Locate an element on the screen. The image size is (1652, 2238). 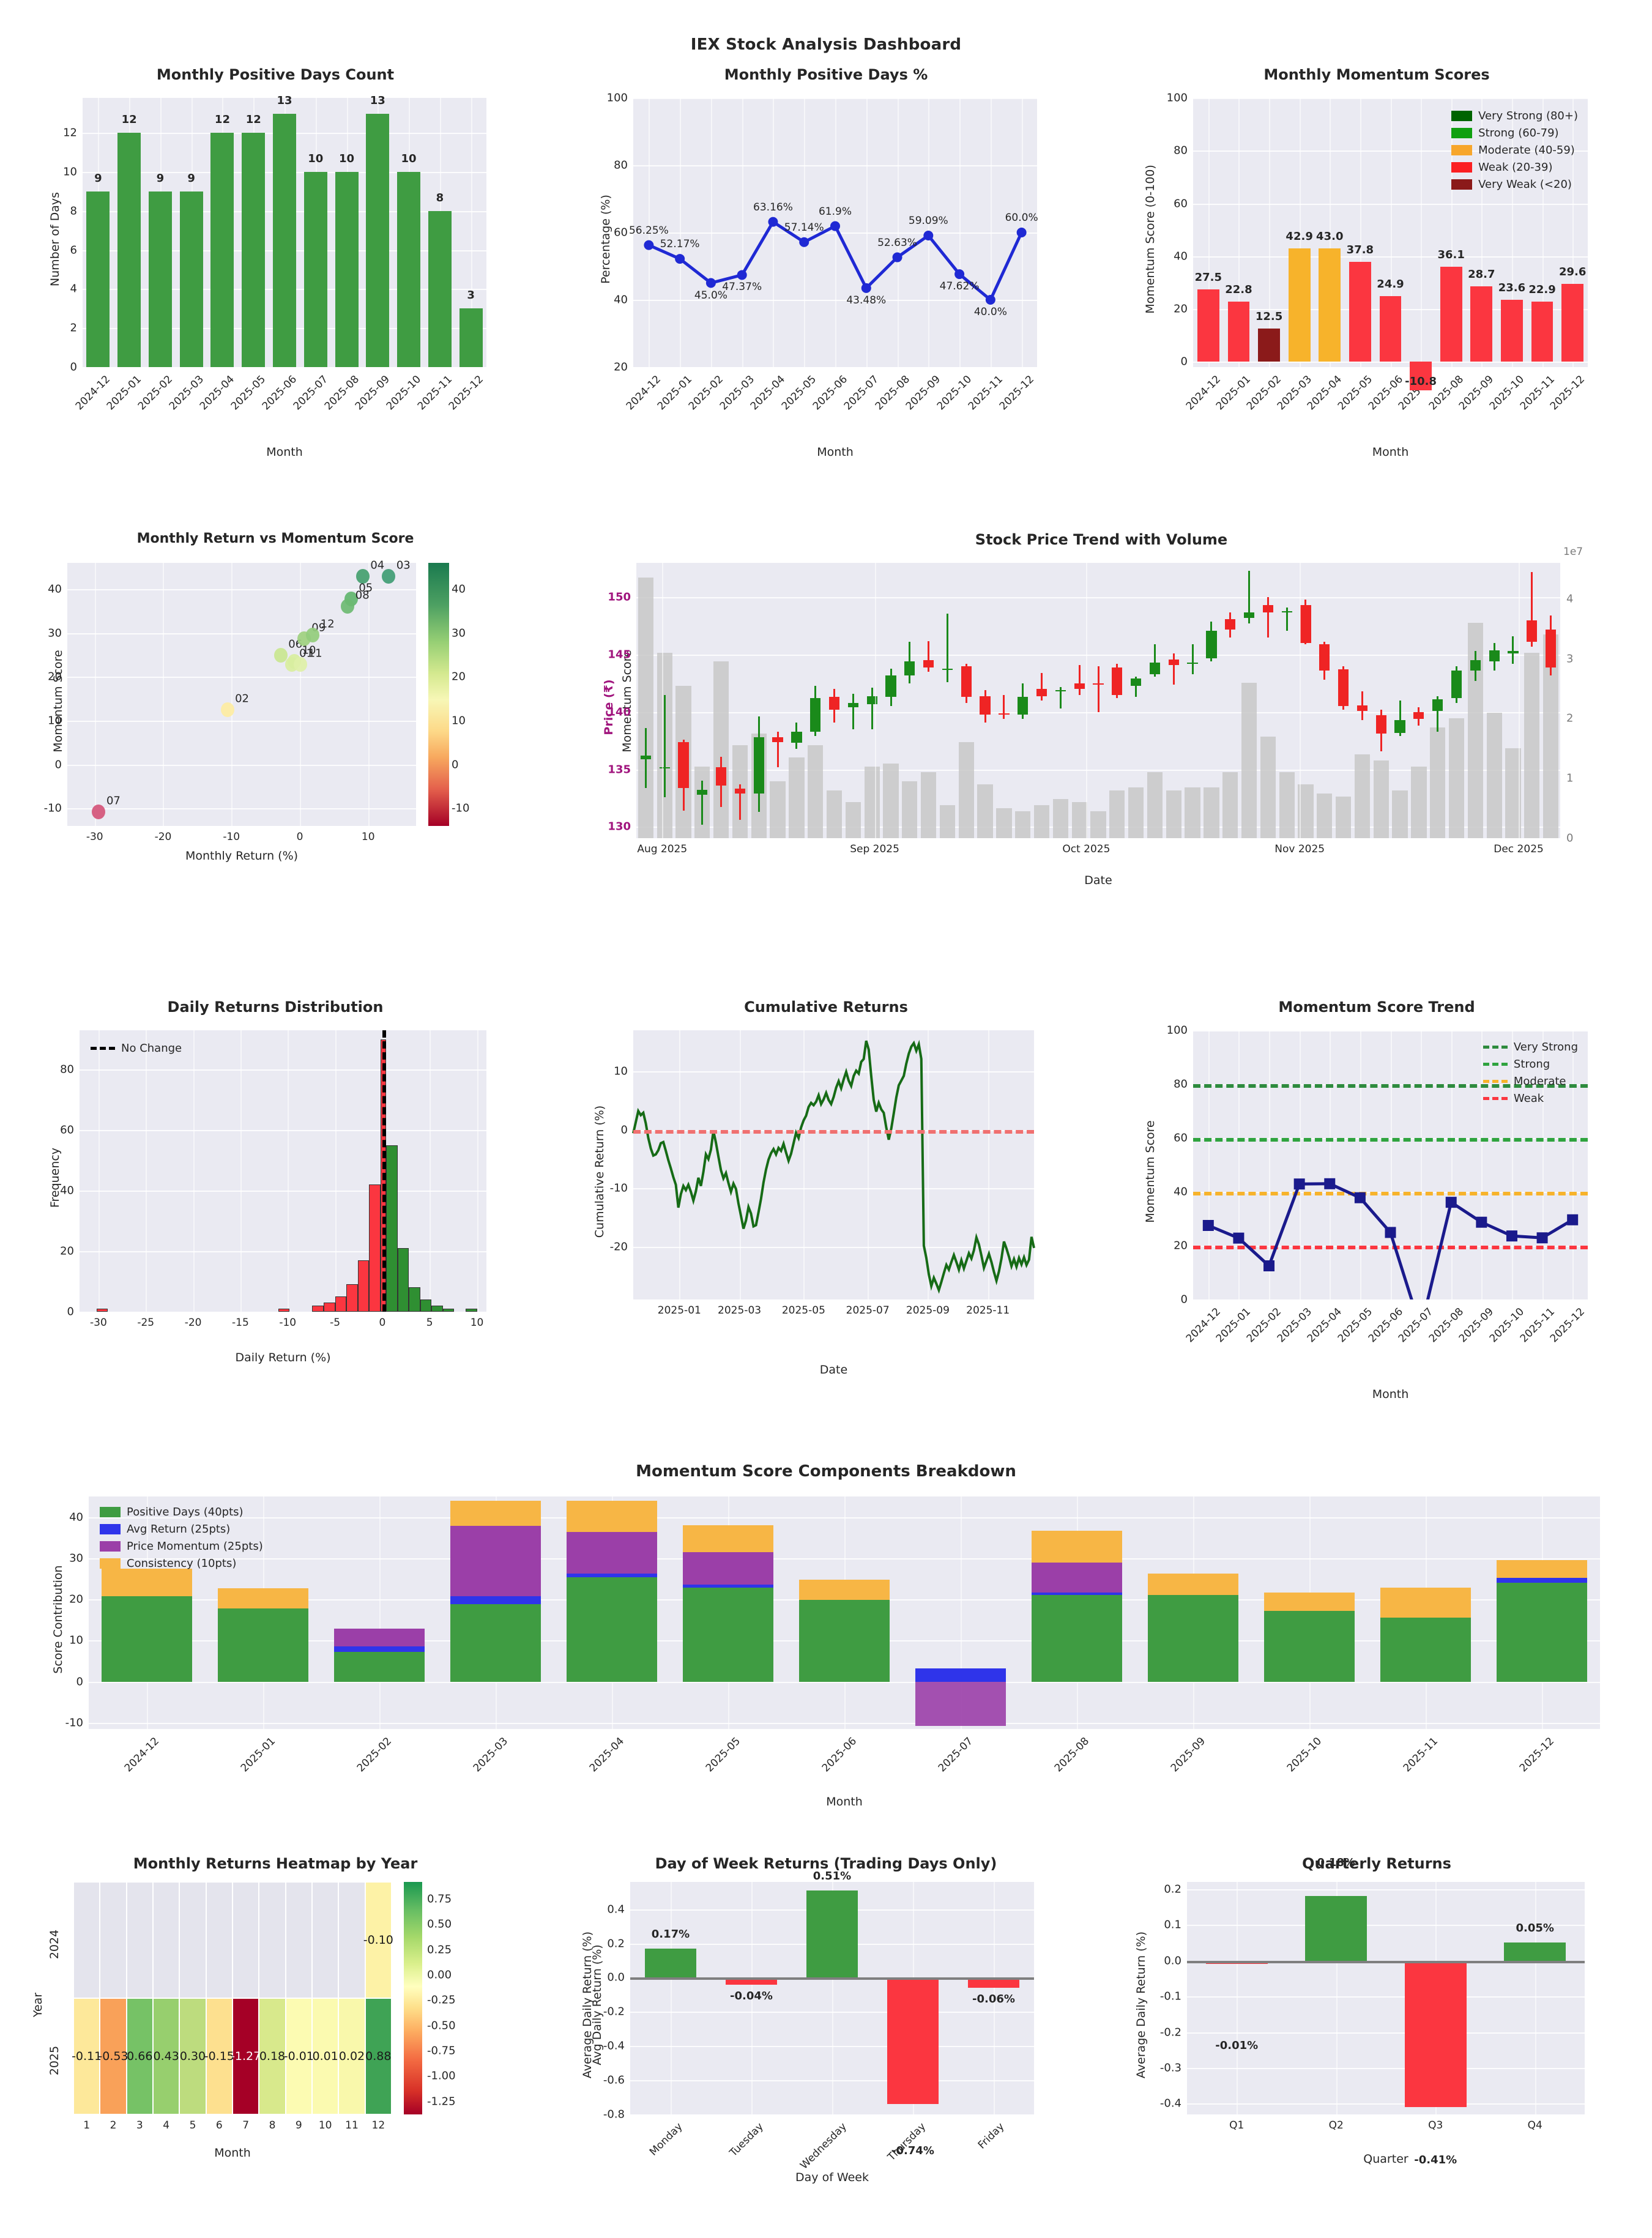
legend-dash-swatch is located at coordinates (1495, 1082).